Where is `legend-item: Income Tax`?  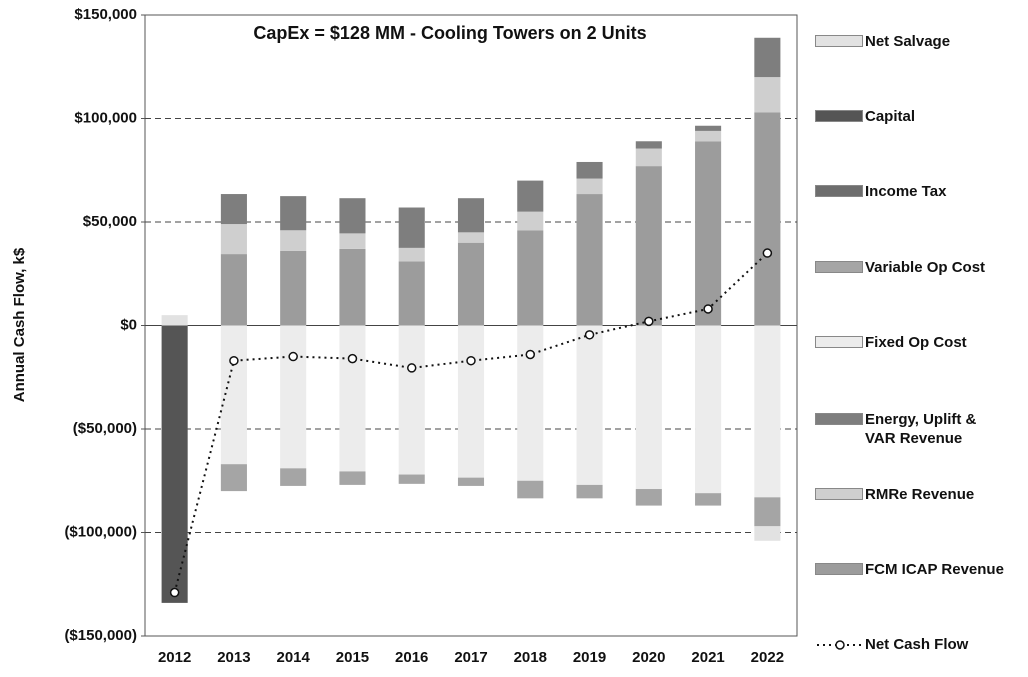 legend-item: Income Tax is located at coordinates (920, 191).